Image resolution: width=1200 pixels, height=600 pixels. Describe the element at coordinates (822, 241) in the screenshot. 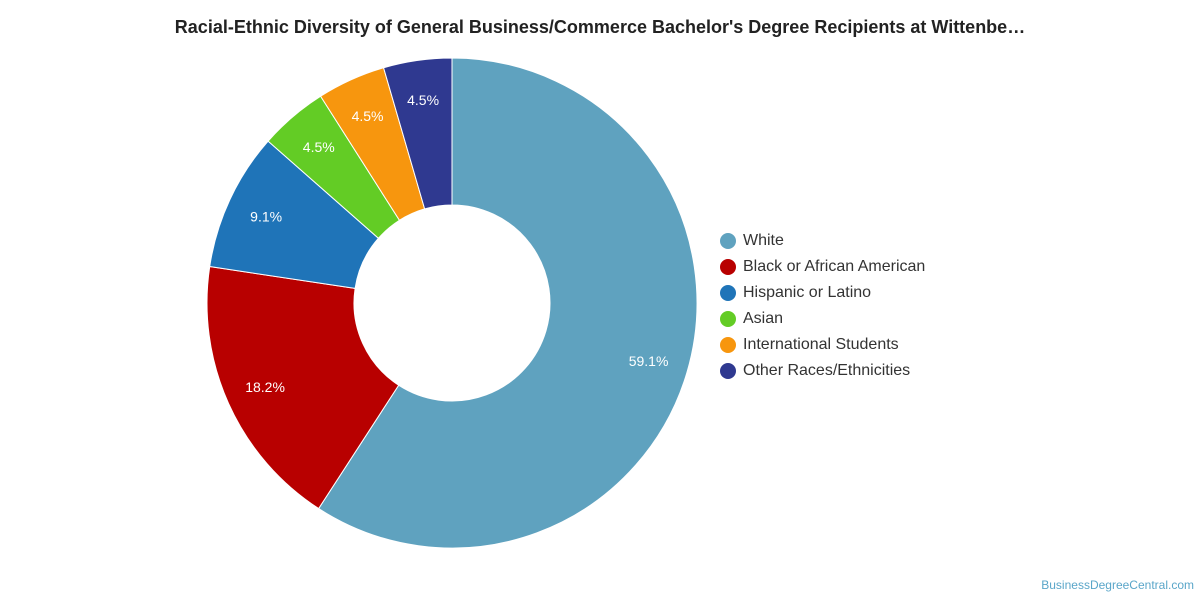

I see `legend-item: White` at that location.